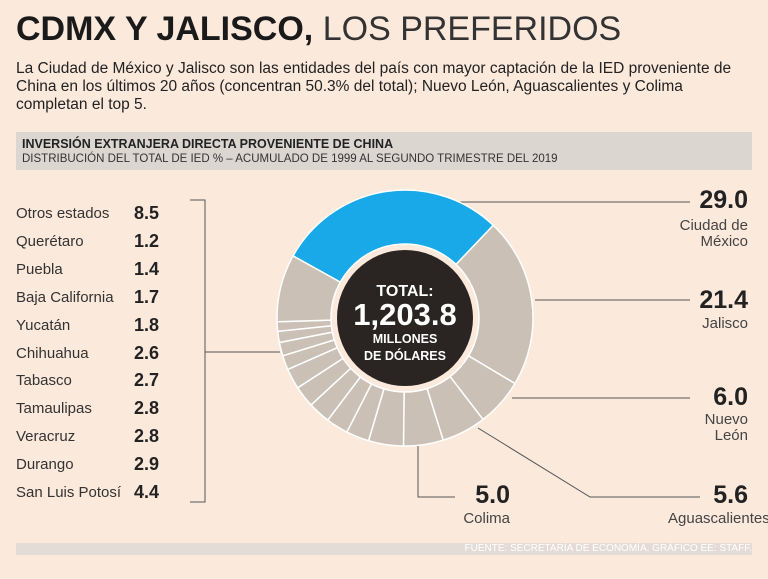 Image resolution: width=768 pixels, height=579 pixels. Describe the element at coordinates (52, 353) in the screenshot. I see `category-label: Chihuahua` at that location.